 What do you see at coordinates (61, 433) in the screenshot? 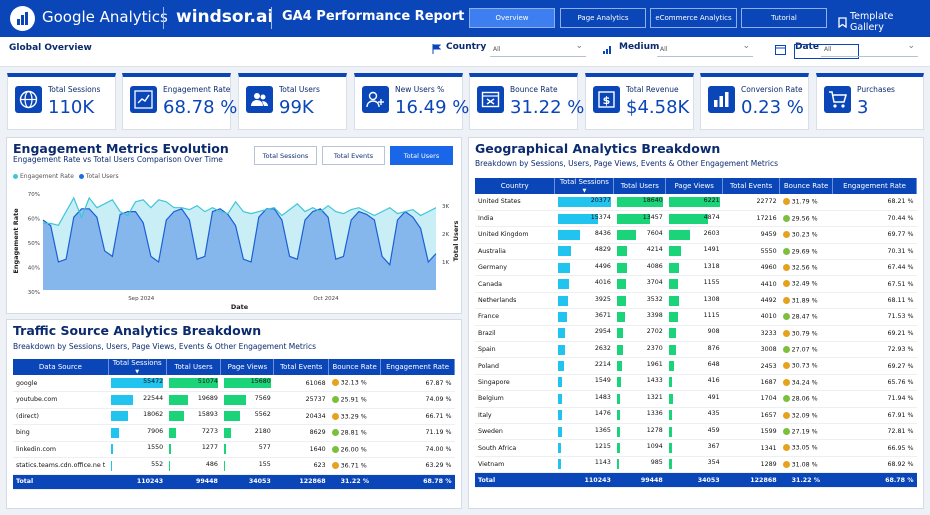
I see `row-label: bing` at bounding box center [61, 433].